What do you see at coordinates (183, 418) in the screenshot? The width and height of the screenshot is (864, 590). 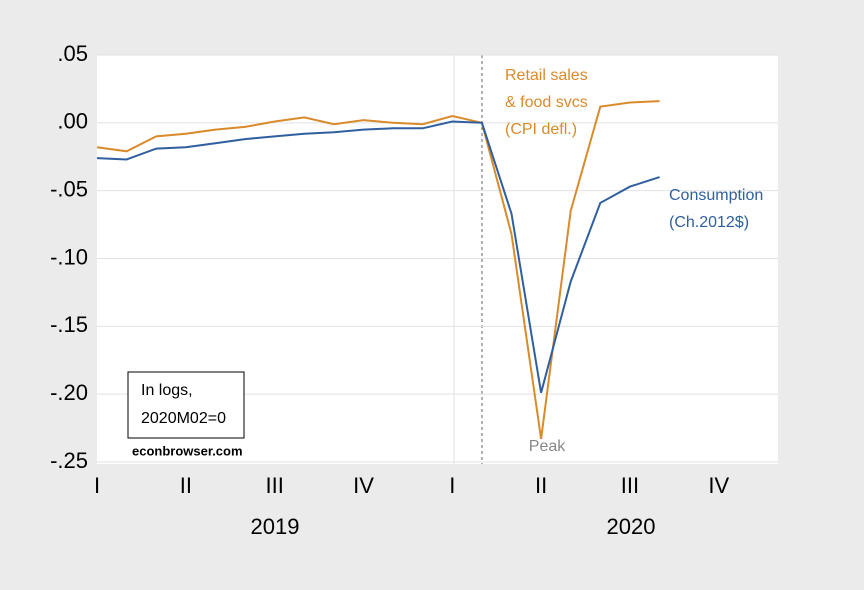 I see `note-text: 2020M02=0` at bounding box center [183, 418].